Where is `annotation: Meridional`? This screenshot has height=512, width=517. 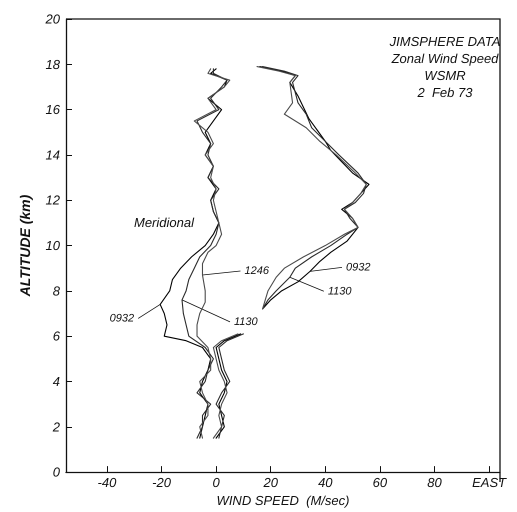
annotation: Meridional is located at coordinates (165, 222).